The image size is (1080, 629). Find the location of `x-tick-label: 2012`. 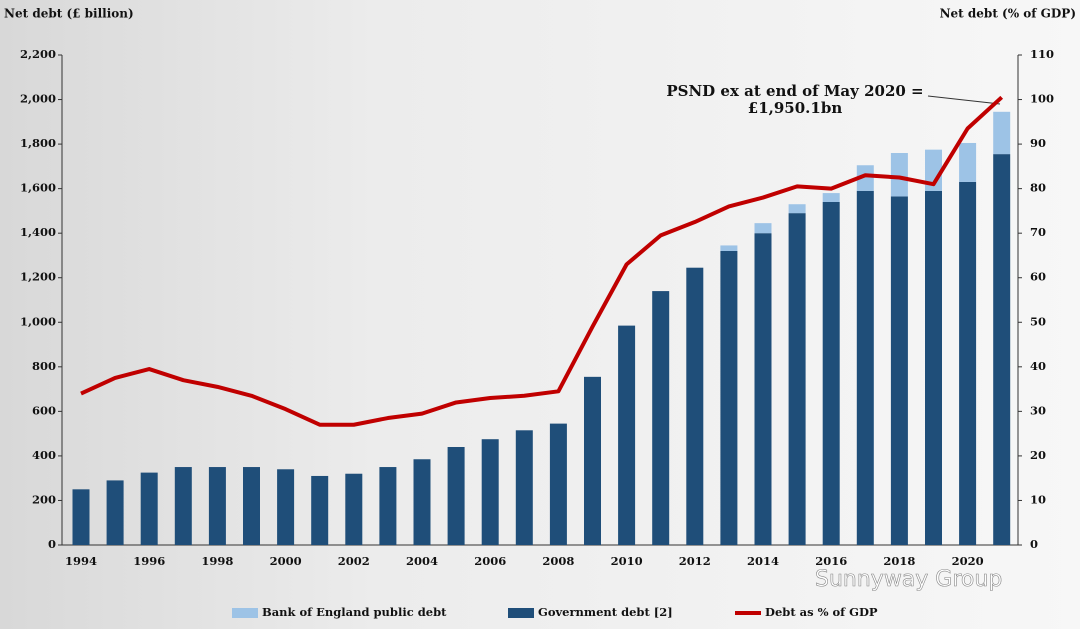

x-tick-label: 2012 is located at coordinates (695, 561).